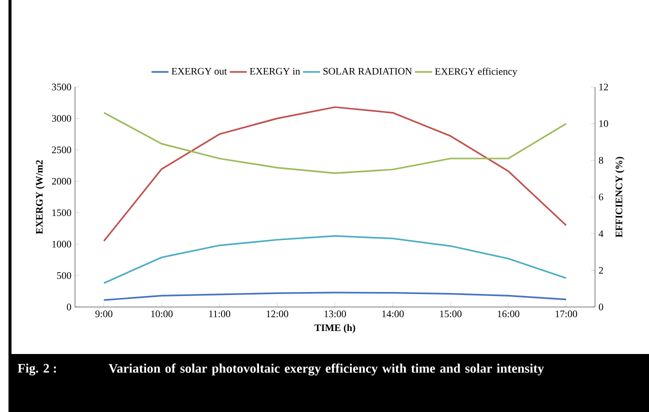 The height and width of the screenshot is (412, 649). Describe the element at coordinates (64, 275) in the screenshot. I see `y-tick-label: 500` at that location.